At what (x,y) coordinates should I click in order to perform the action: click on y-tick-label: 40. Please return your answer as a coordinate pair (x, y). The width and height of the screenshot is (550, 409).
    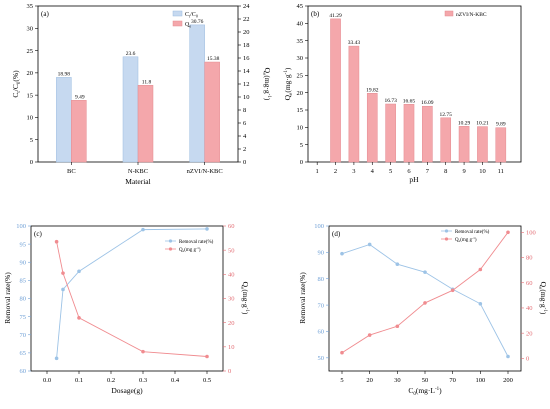
    Looking at the image, I should click on (300, 24).